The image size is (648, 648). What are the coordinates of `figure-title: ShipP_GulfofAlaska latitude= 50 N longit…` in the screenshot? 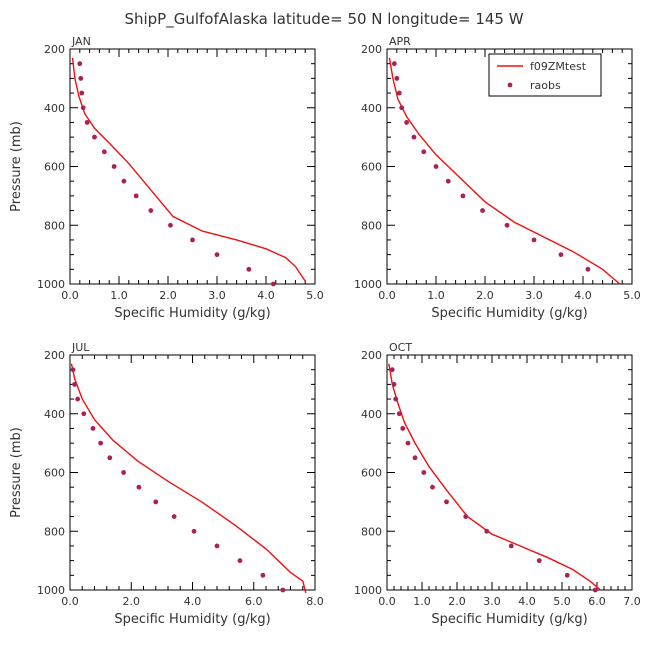 It's located at (323, 19).